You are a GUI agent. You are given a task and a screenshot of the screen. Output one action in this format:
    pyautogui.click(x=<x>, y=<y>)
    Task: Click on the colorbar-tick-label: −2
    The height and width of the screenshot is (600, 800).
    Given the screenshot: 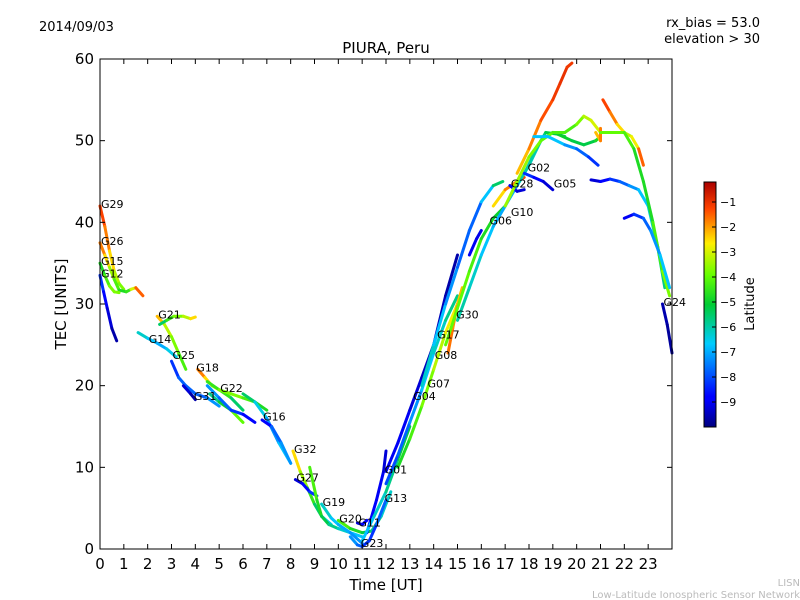 What is the action you would take?
    pyautogui.click(x=728, y=227)
    